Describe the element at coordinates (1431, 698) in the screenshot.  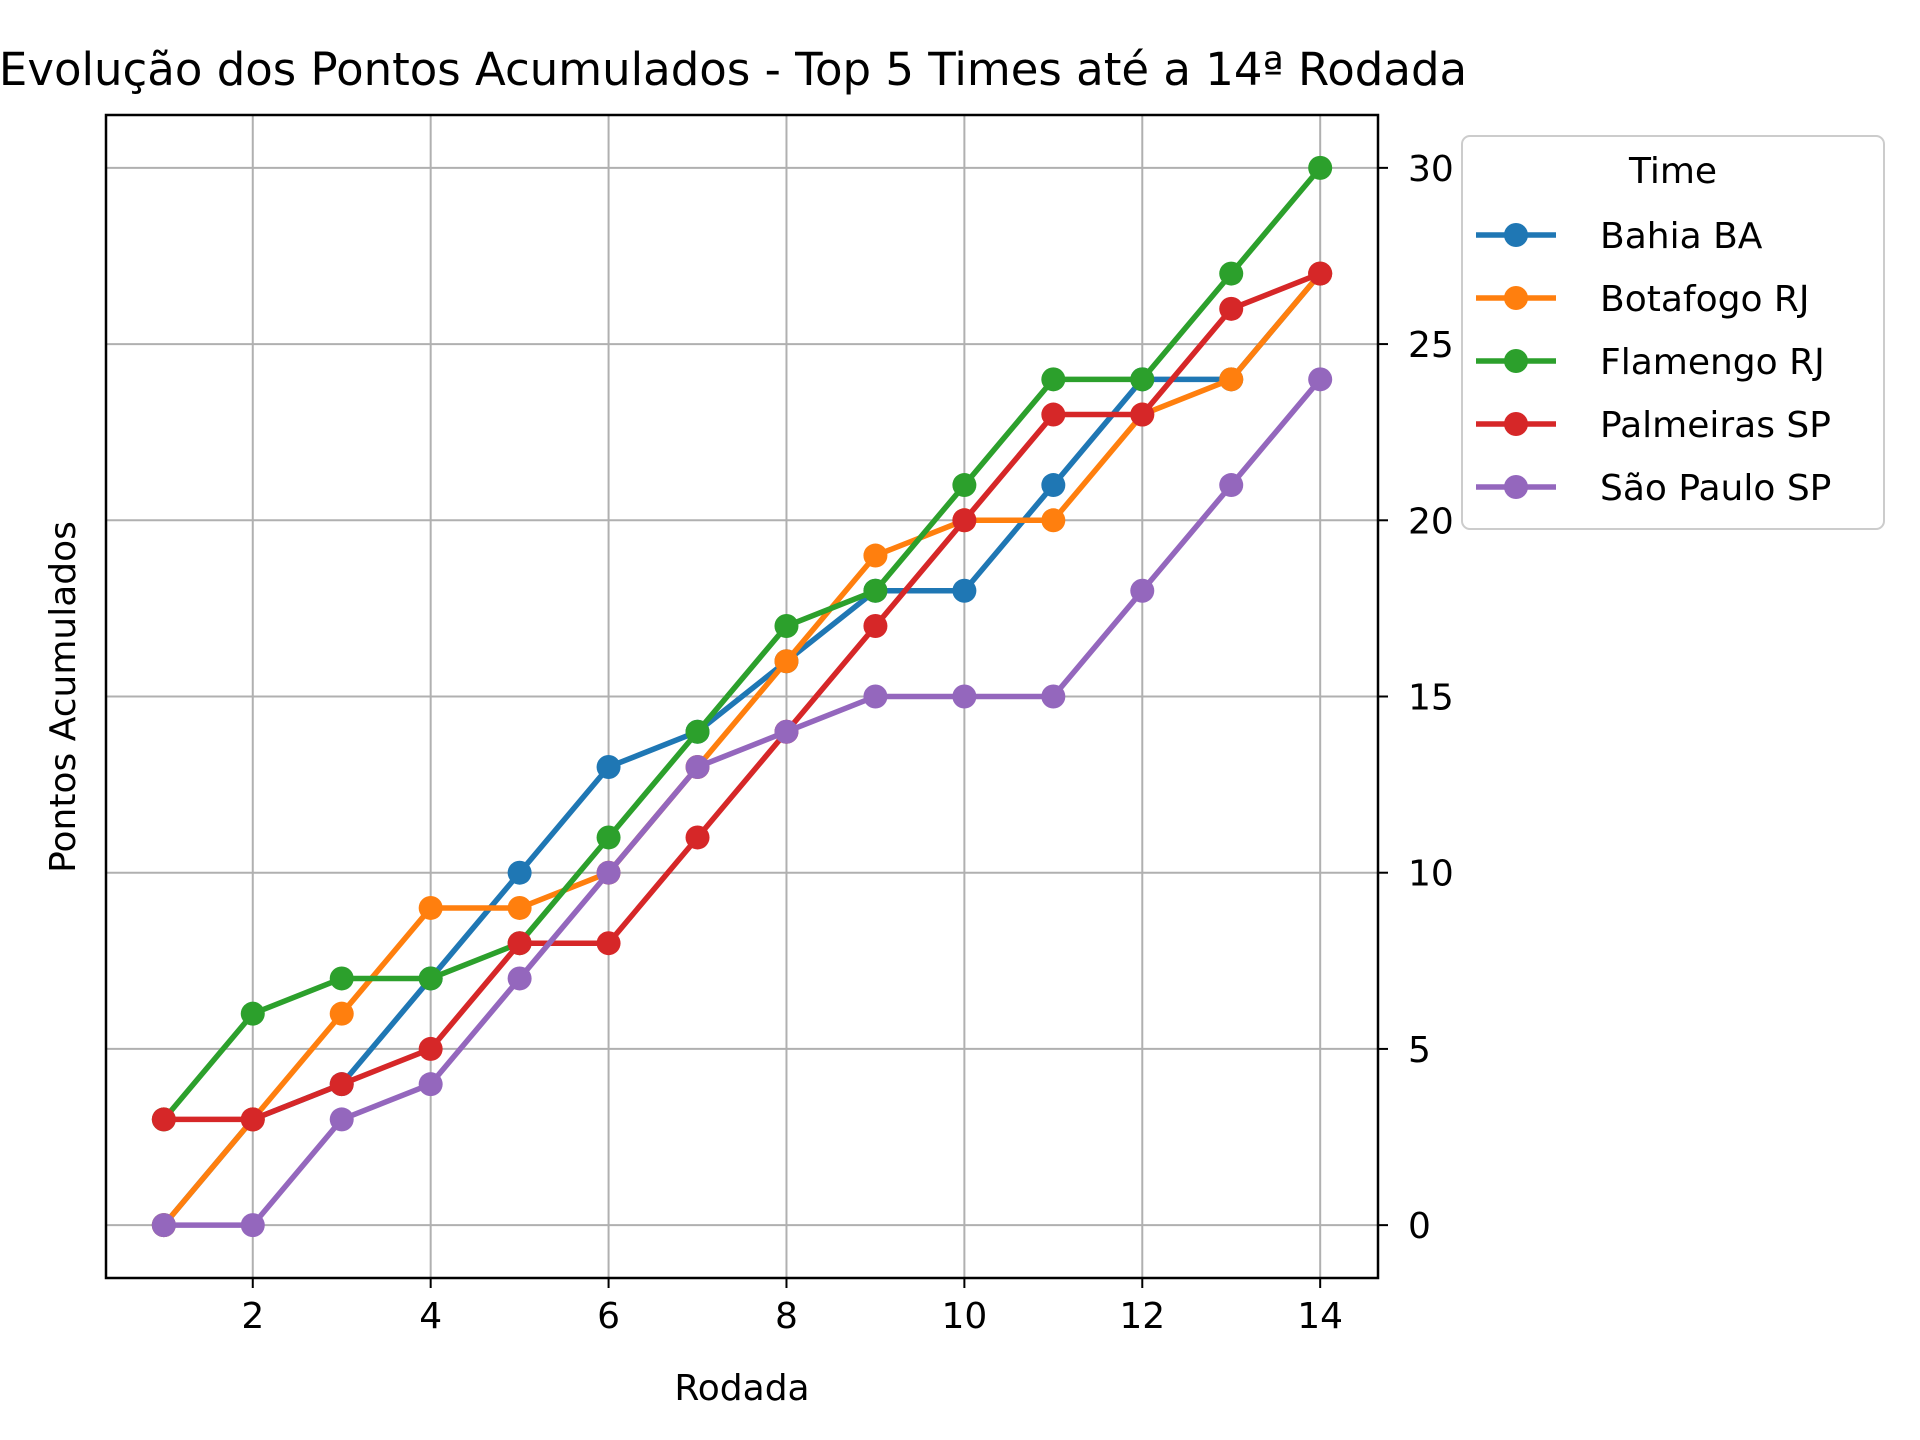
I see `y-tick-label: 15` at that location.